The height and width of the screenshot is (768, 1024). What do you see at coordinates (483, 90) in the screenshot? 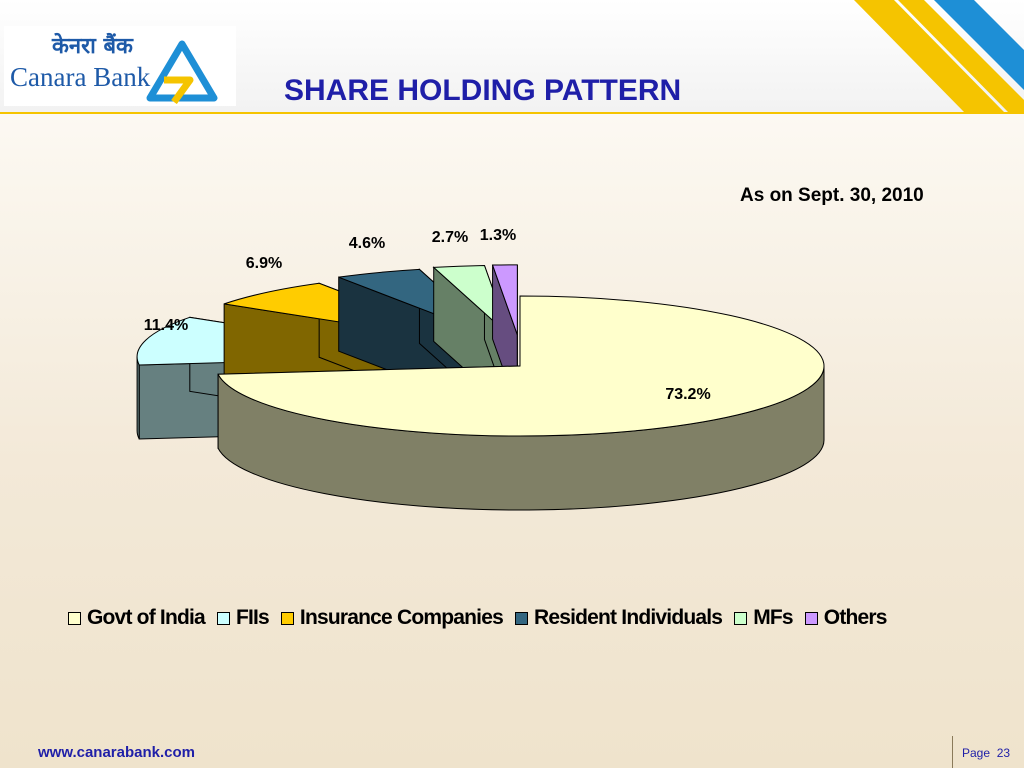
I see `page-title: SHARE HOLDING PATTERN` at bounding box center [483, 90].